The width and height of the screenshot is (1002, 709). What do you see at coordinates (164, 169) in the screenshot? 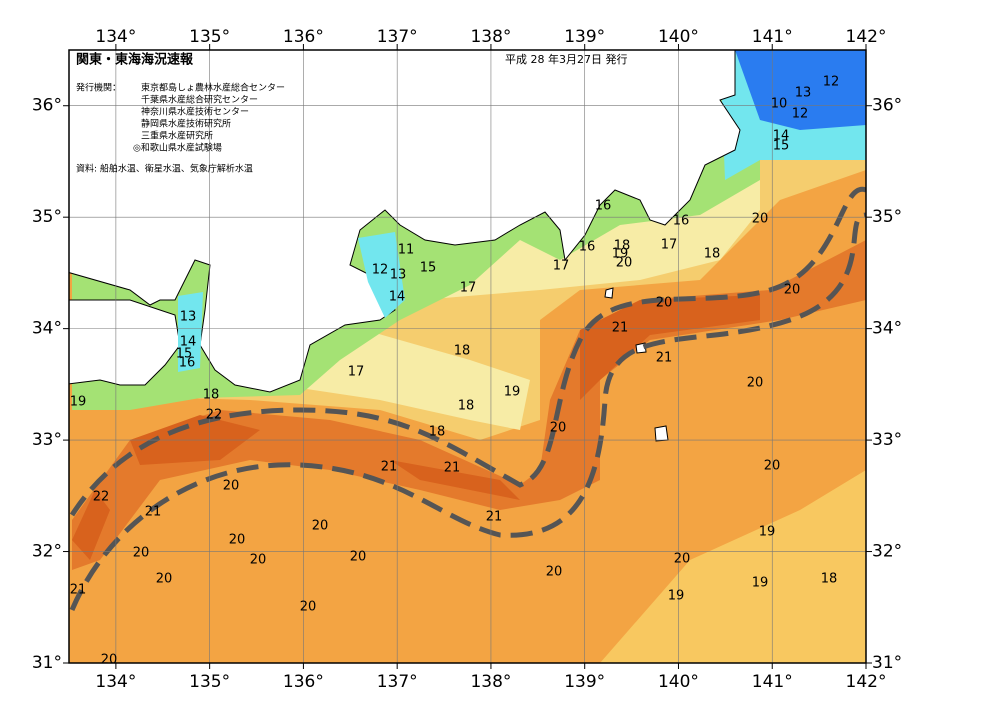
I see `source: 資料: 船舶水温、衛星水温、気象庁解析水温` at bounding box center [164, 169].